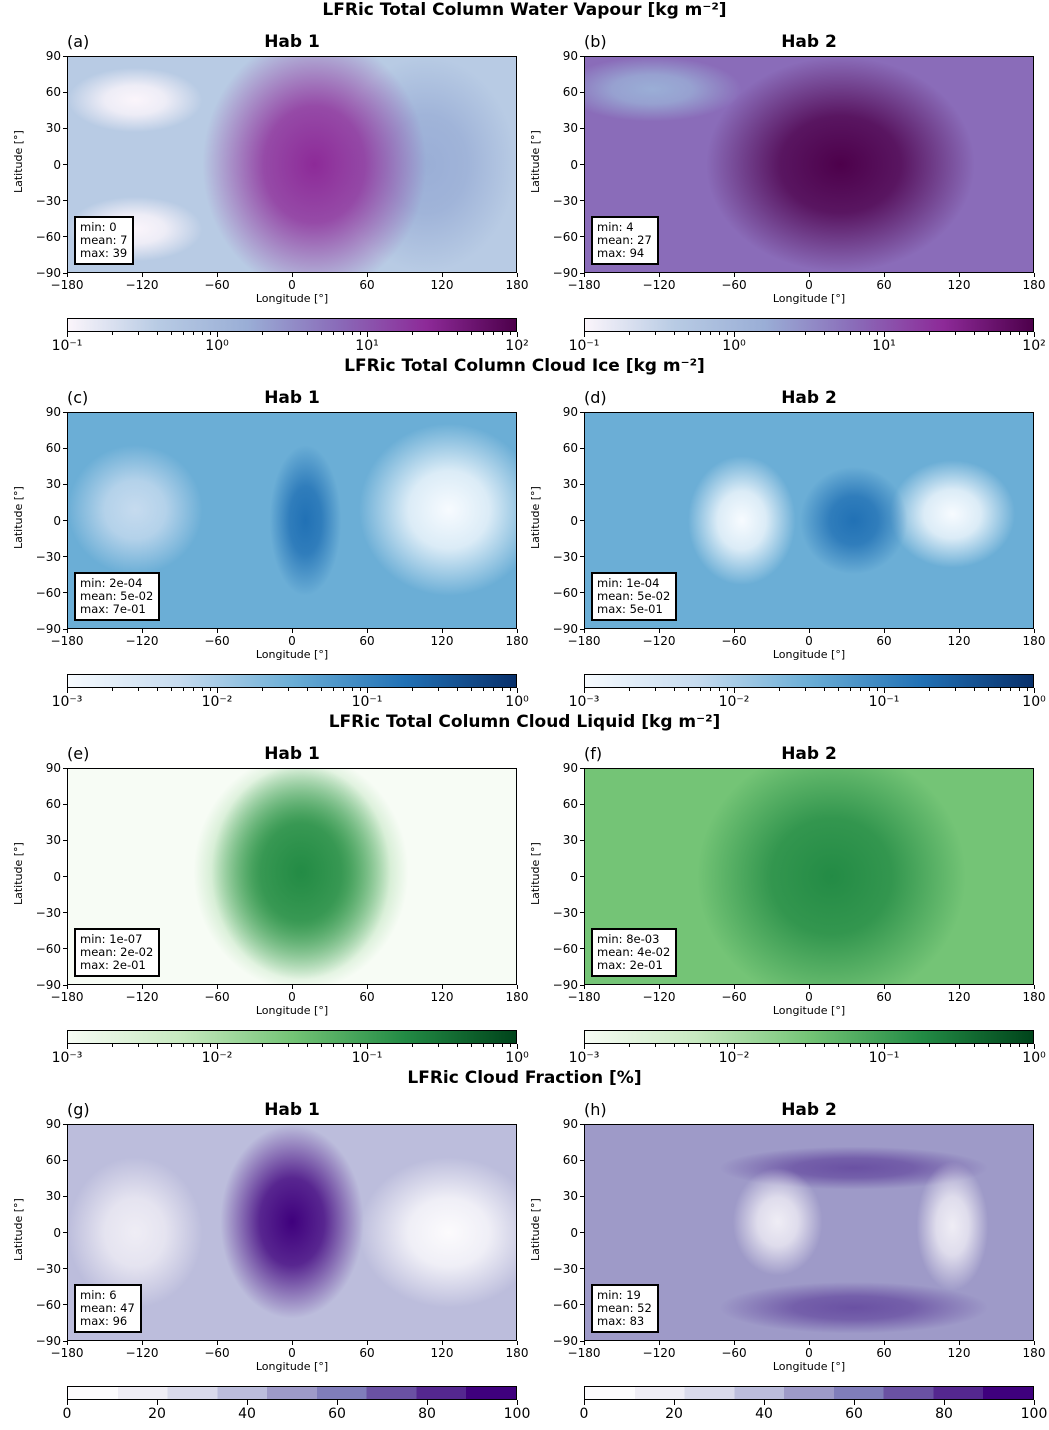 This screenshot has height=1430, width=1049. I want to click on stat-line: max: 7e-01, so click(113, 609).